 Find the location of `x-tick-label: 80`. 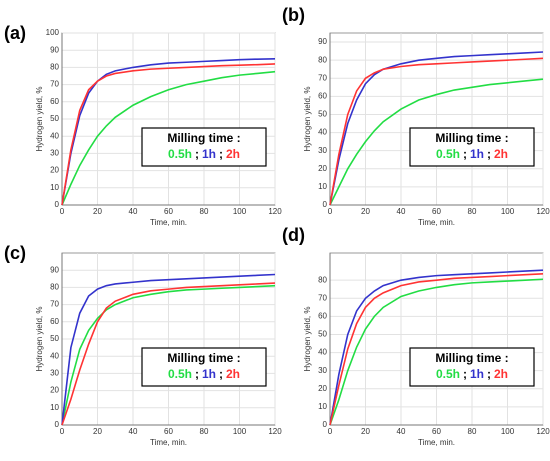

x-tick-label: 80 is located at coordinates (204, 211).